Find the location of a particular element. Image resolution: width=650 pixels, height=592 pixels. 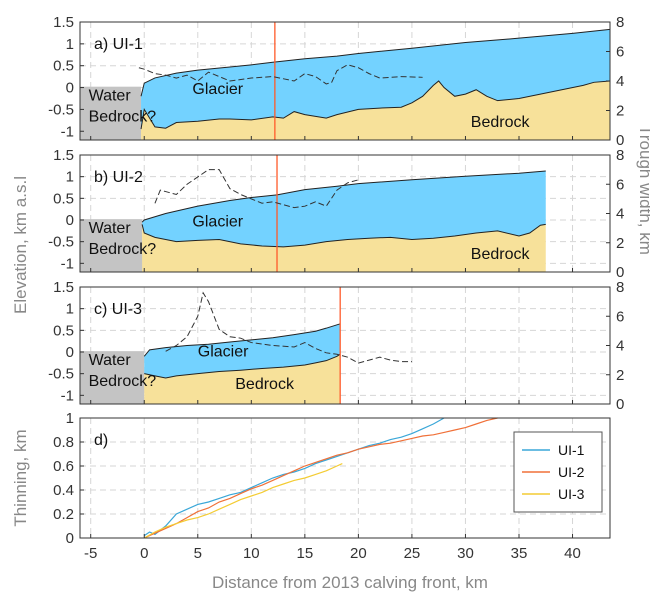

y-axis-right-label: Trough width, km is located at coordinates (643, 190).